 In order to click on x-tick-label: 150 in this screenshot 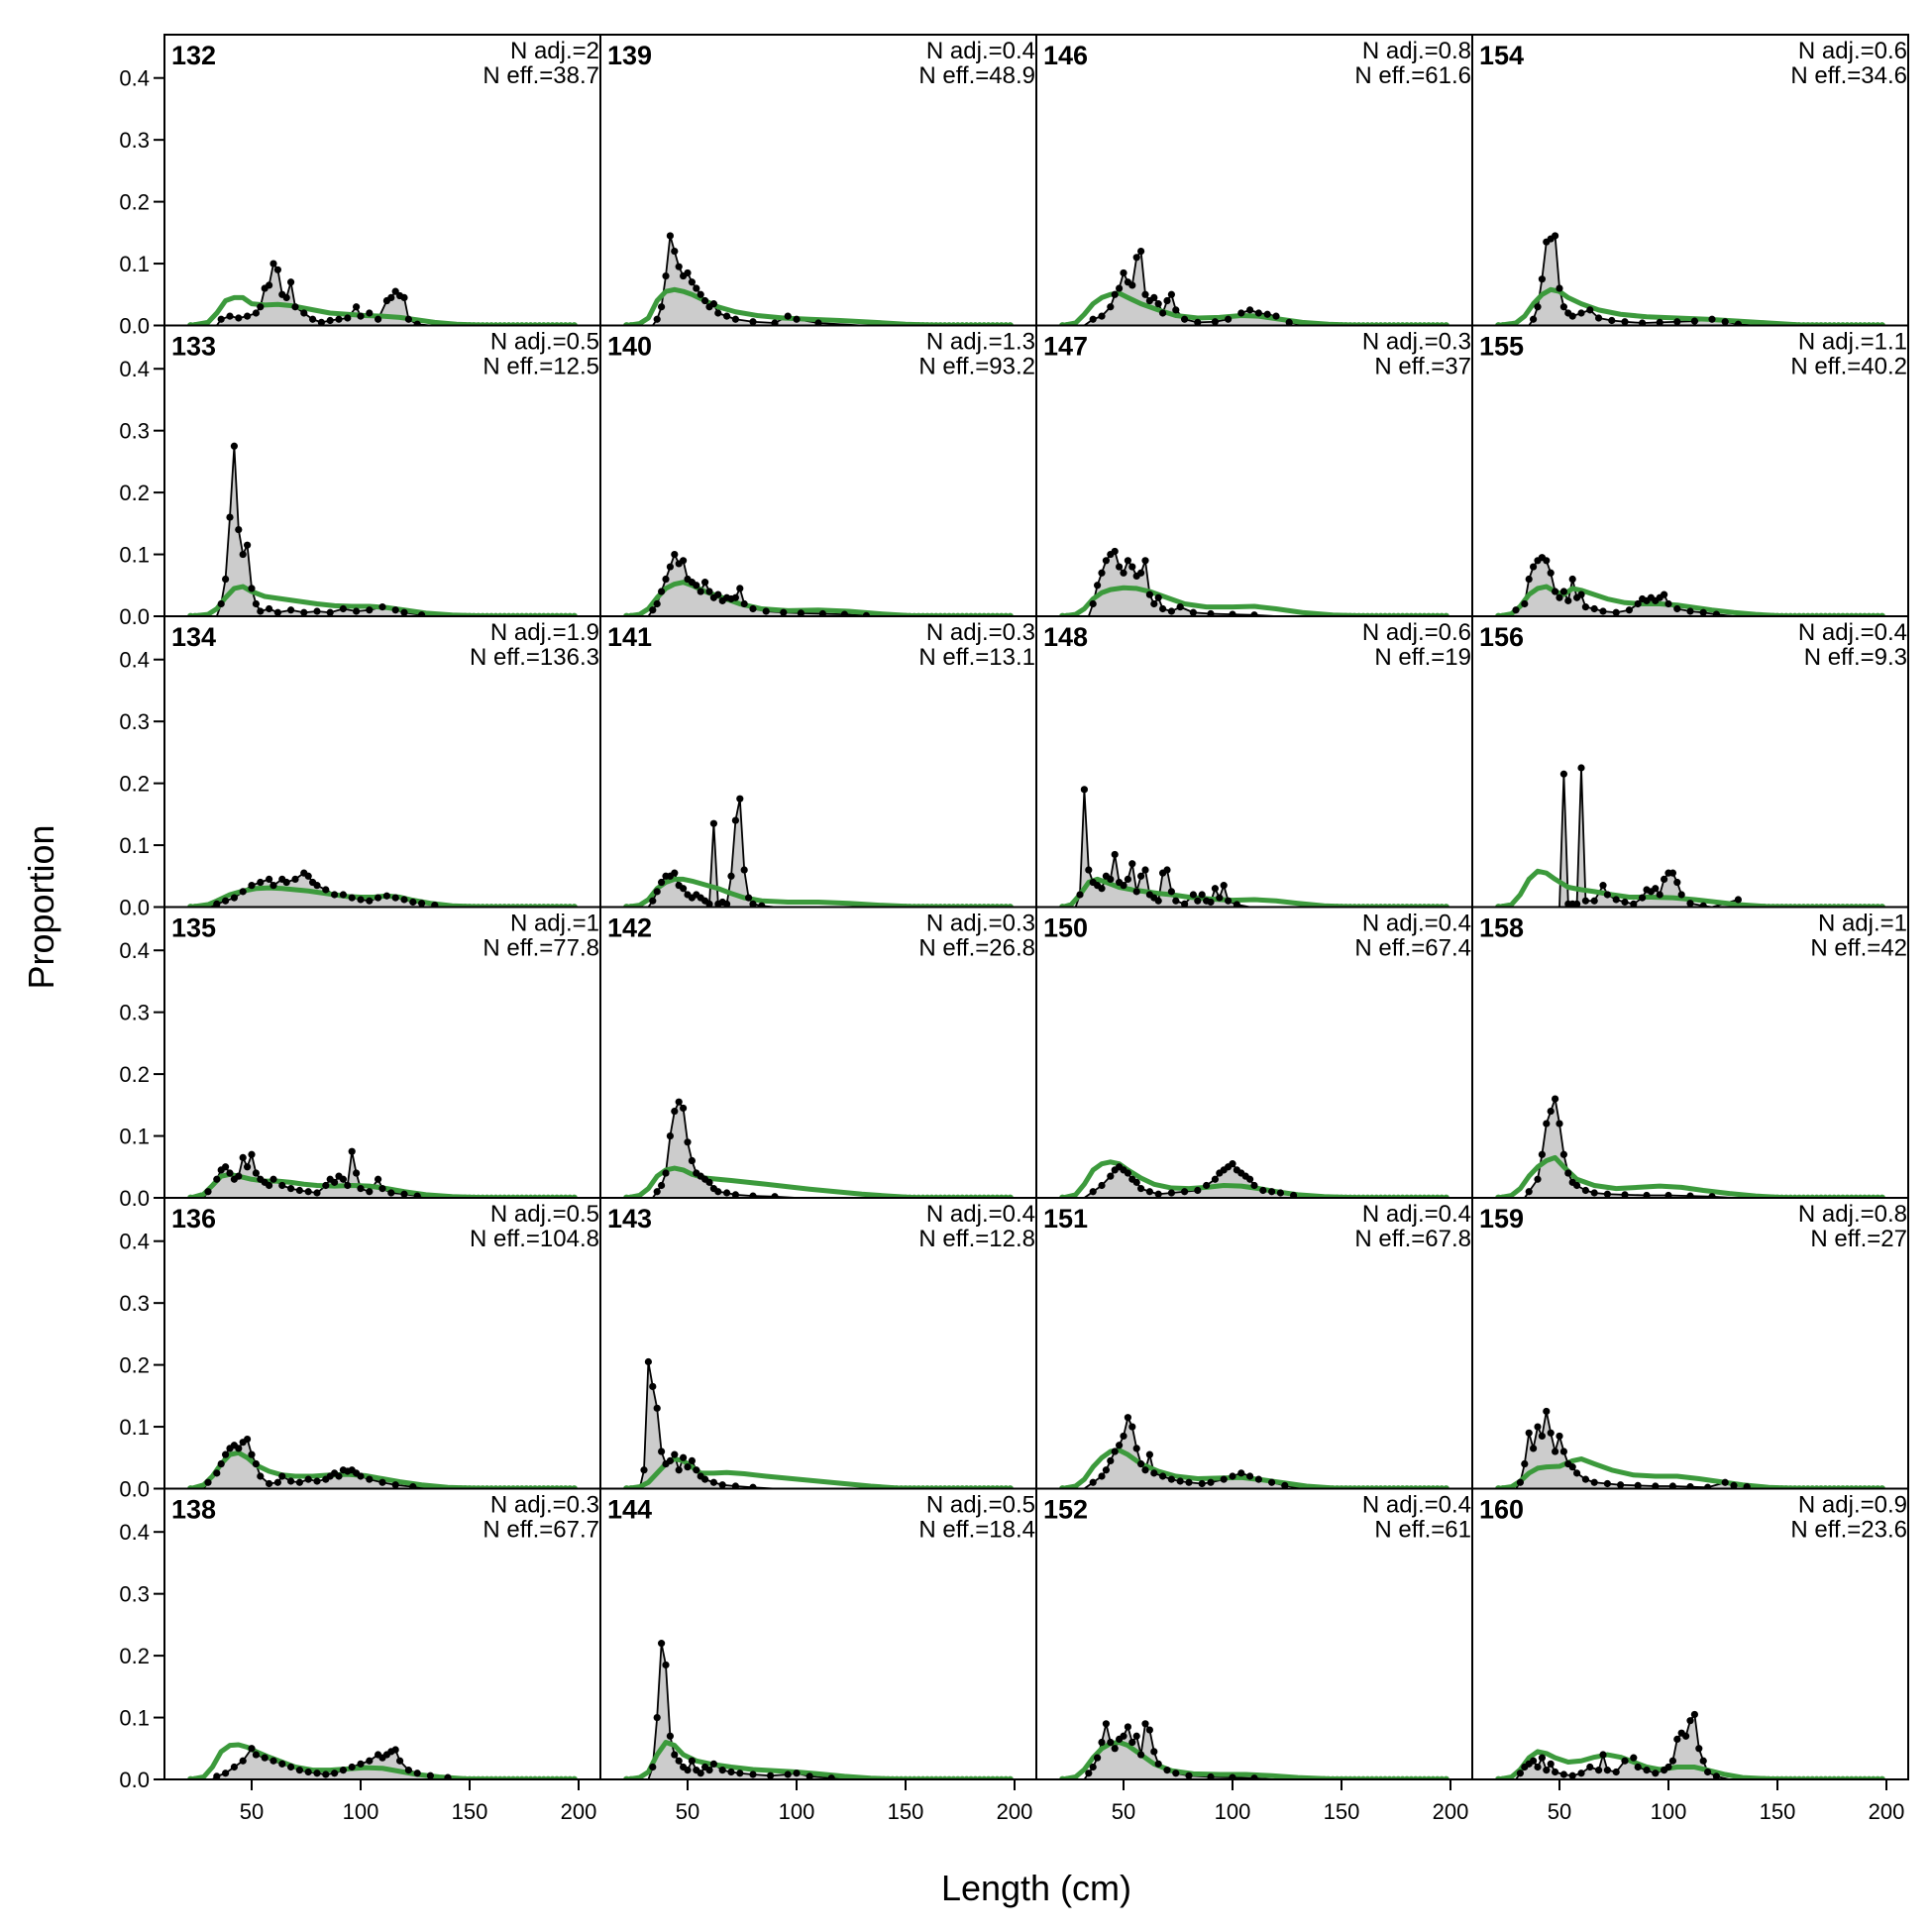, I will do `click(1778, 1812)`.